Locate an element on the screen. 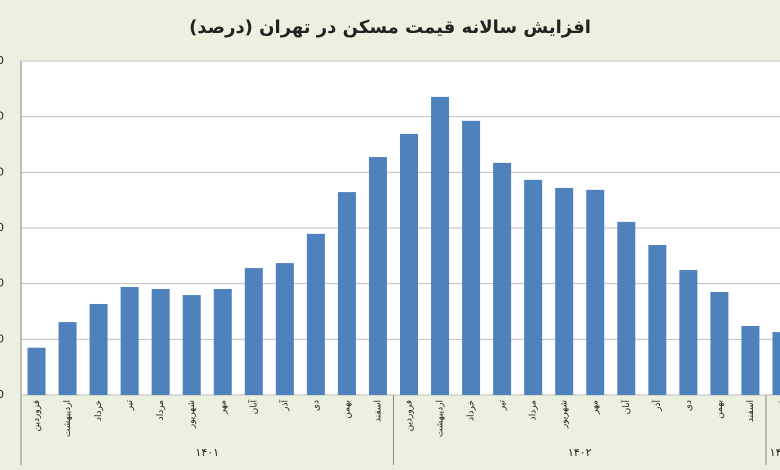 The height and width of the screenshot is (470, 780). y-tick-label: 60 is located at coordinates (2, 227).